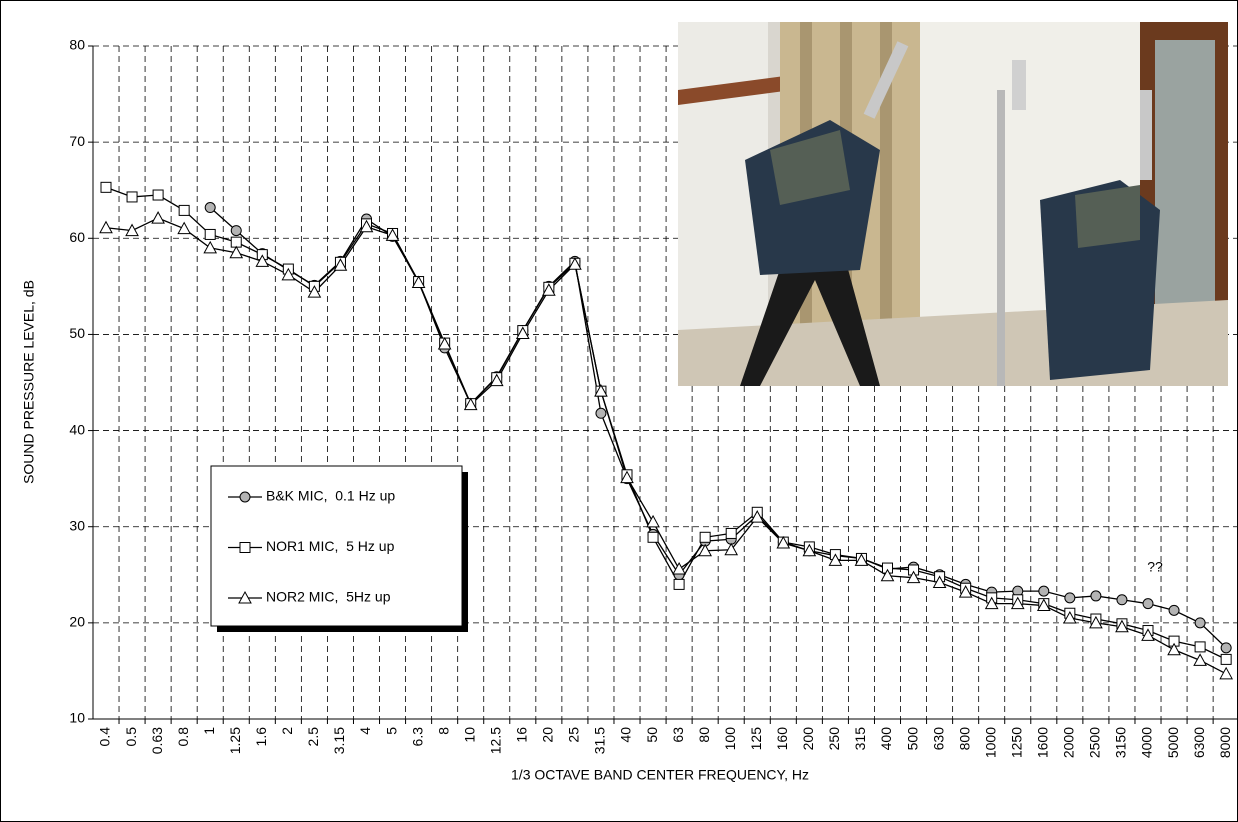  Describe the element at coordinates (495, 740) in the screenshot. I see `x-tick-label: 12.5` at that location.